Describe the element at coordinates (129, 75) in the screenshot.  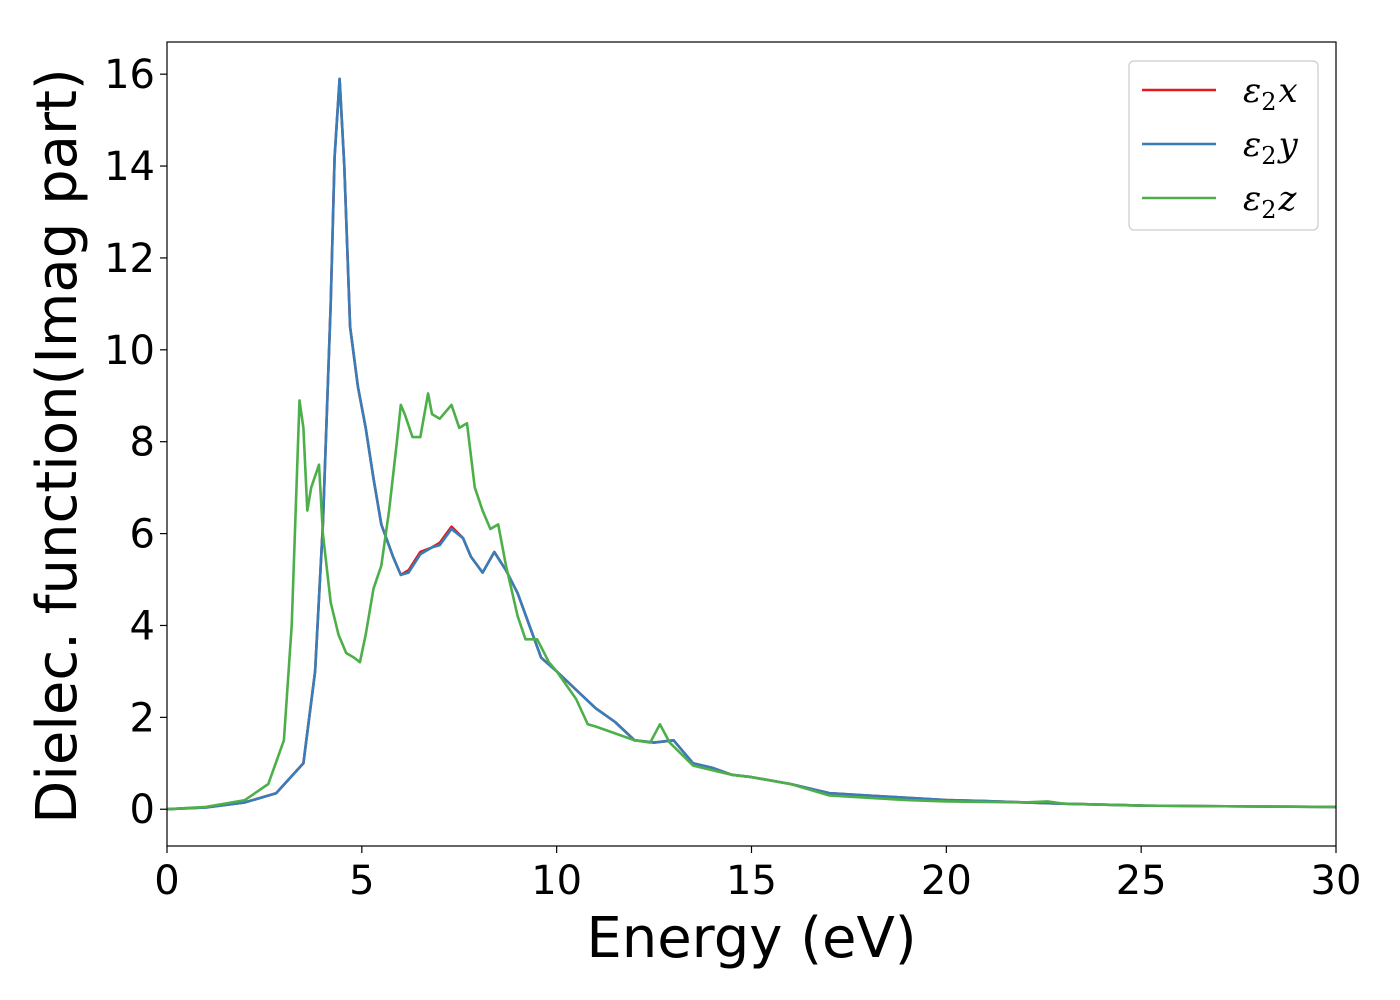
I see `y-tick-label: 16` at that location.